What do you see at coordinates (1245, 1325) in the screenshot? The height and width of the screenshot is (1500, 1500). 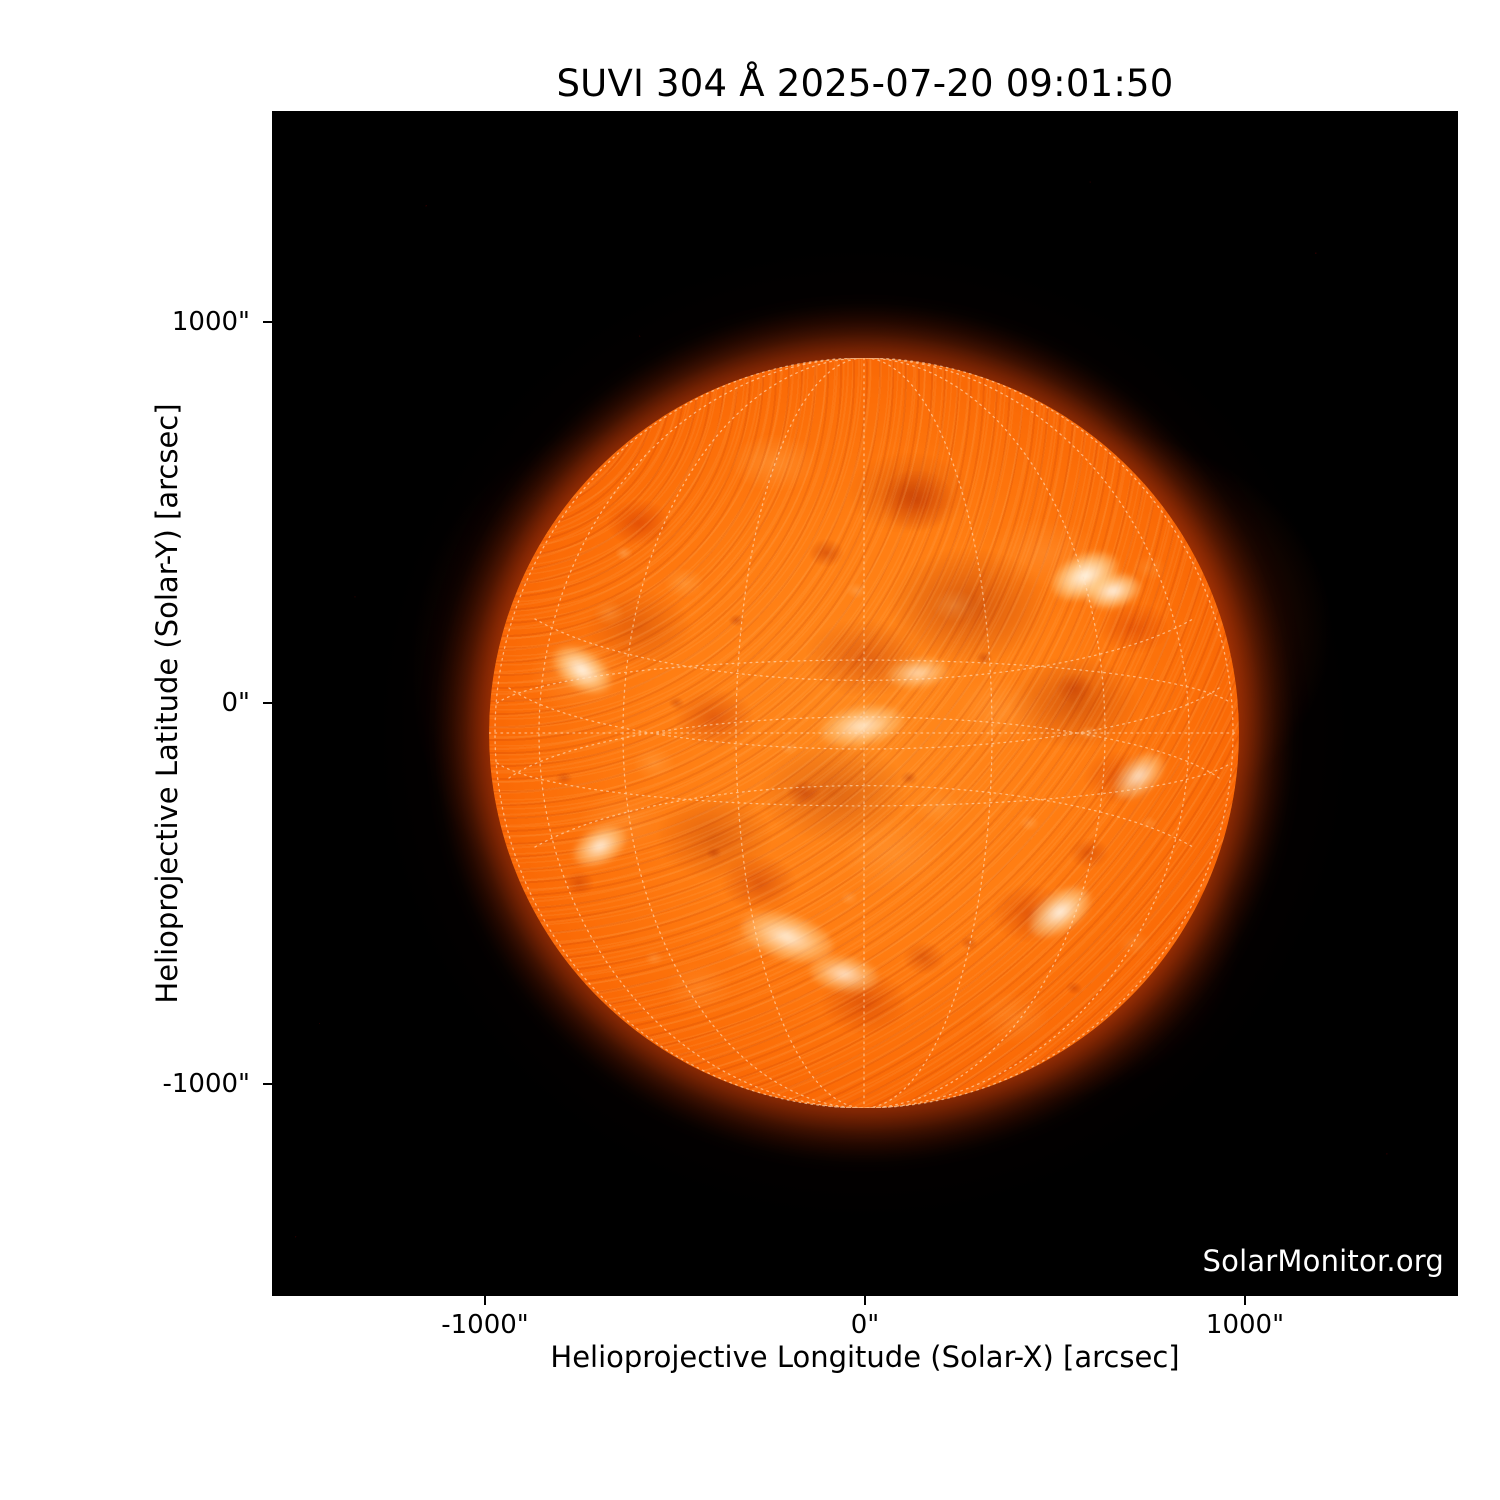 I see `xtick-label-1000: 1000"` at bounding box center [1245, 1325].